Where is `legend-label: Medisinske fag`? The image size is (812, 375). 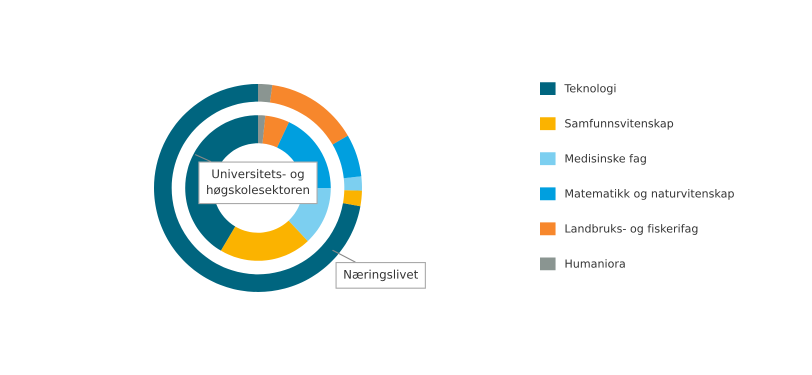 legend-label: Medisinske fag is located at coordinates (606, 159).